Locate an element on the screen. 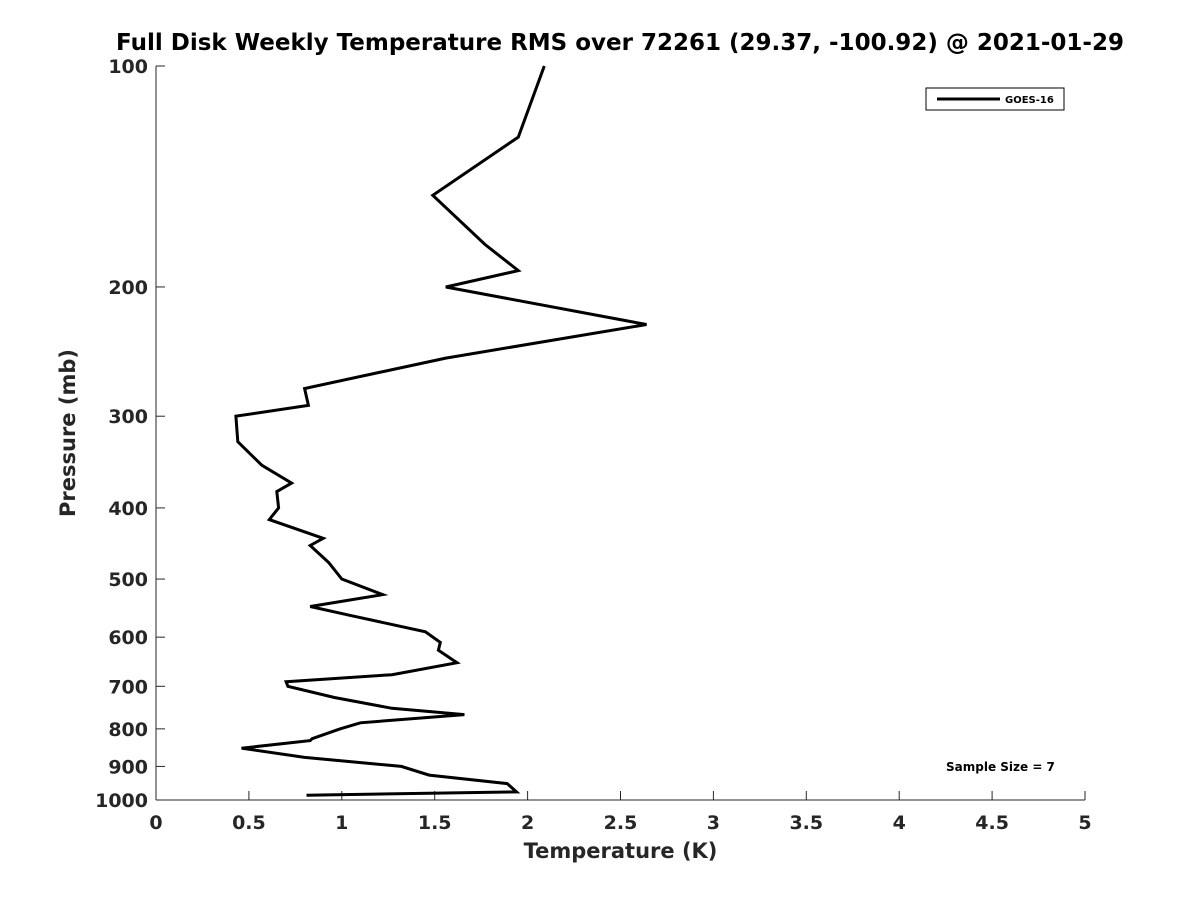 The height and width of the screenshot is (900, 1200). y-tick-label: 700 is located at coordinates (128, 687).